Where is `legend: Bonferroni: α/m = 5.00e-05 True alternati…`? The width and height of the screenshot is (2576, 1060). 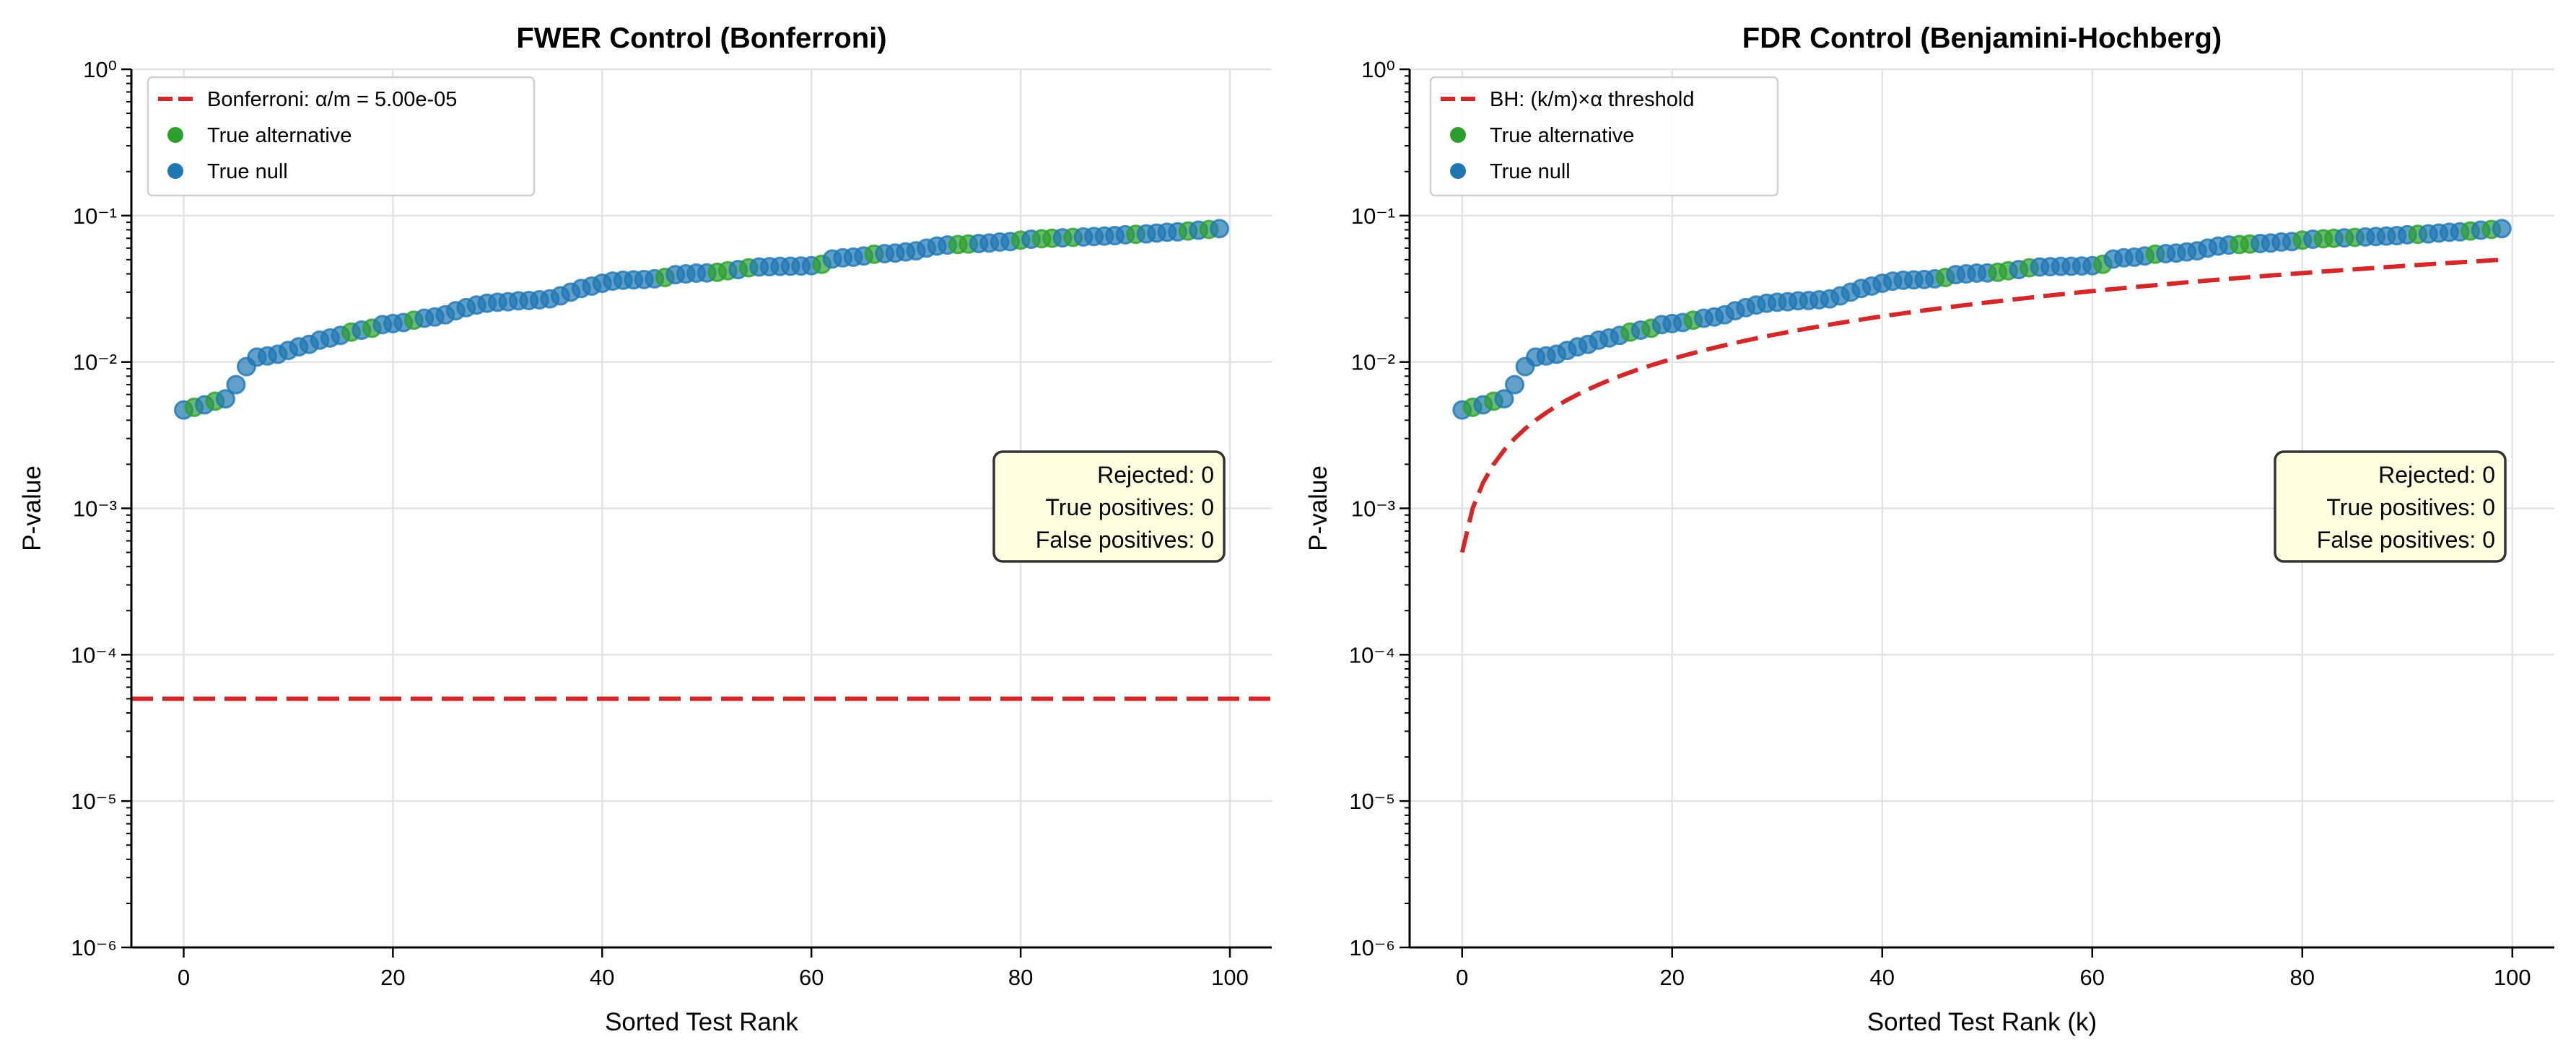 legend: Bonferroni: α/m = 5.00e-05 True alternati… is located at coordinates (341, 136).